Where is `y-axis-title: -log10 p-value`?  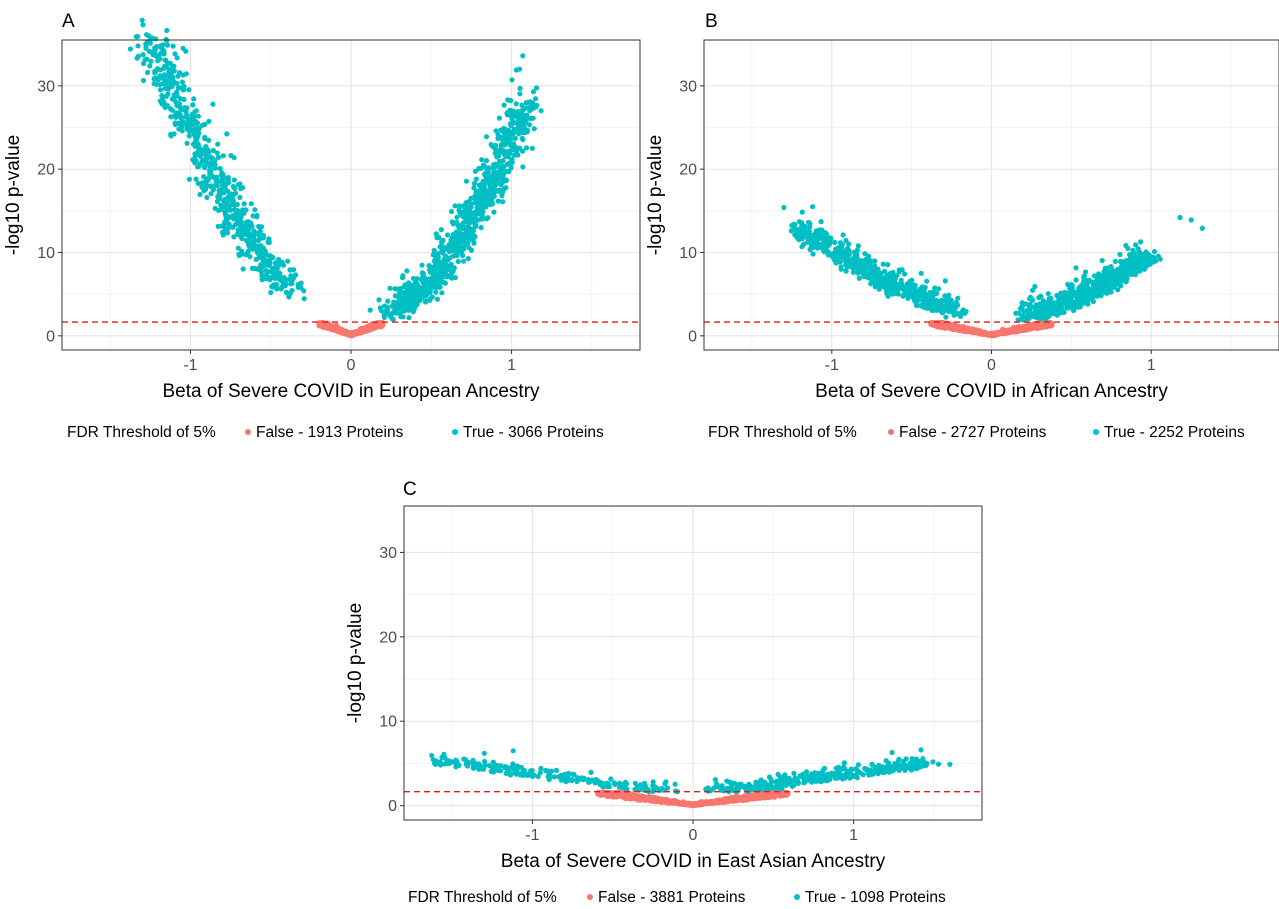 y-axis-title: -log10 p-value is located at coordinates (13, 195).